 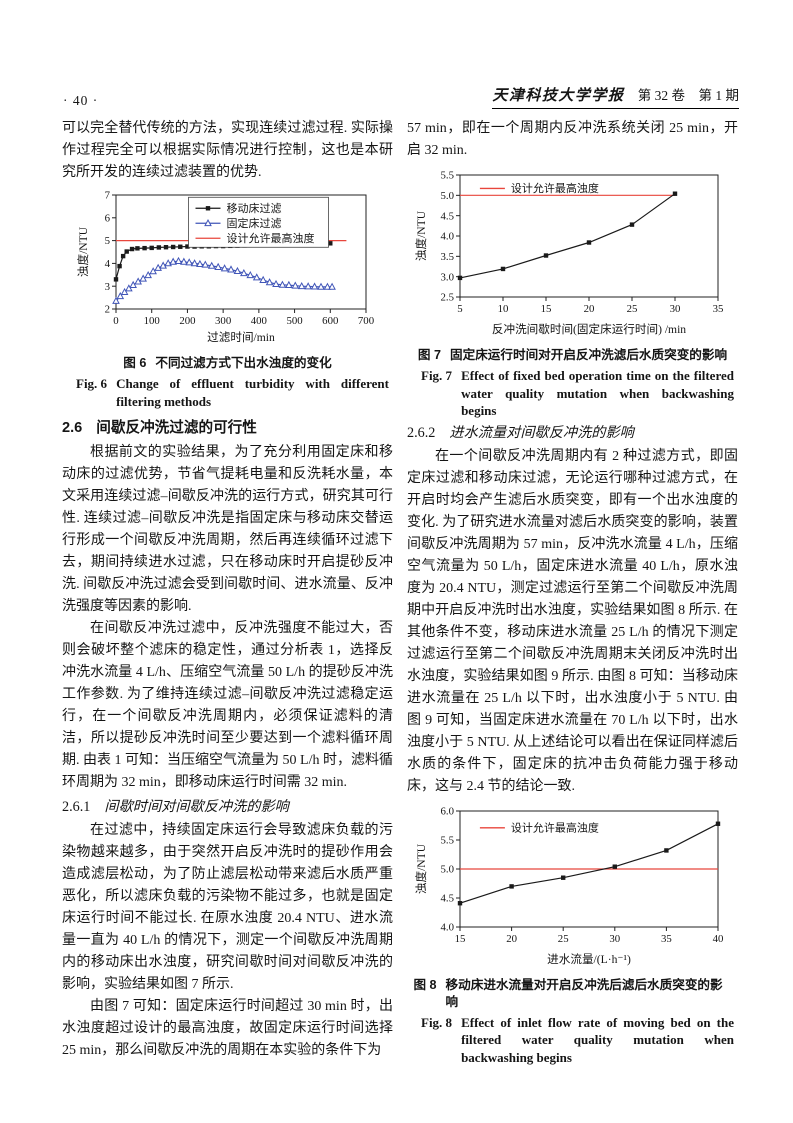 I want to click on svg-text: 700, so click(x=365, y=321).